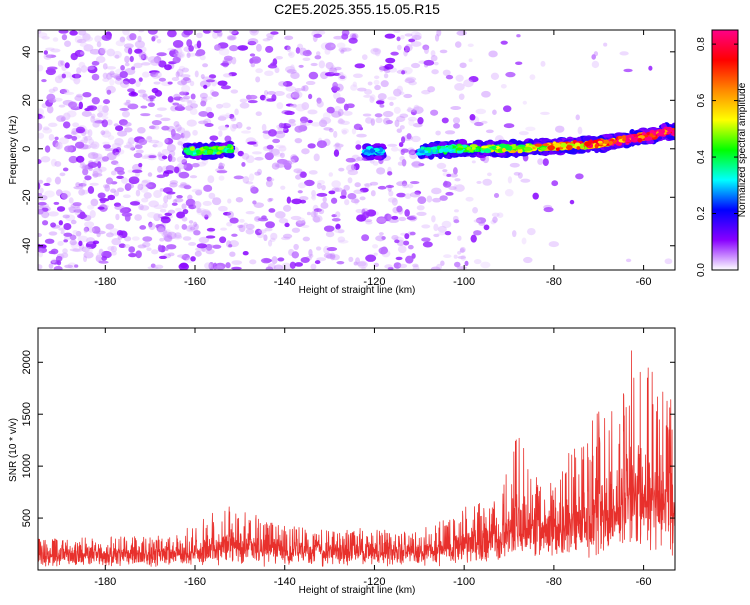 The width and height of the screenshot is (750, 605). Describe the element at coordinates (13, 450) in the screenshot. I see `snr-ylabel: SNR (10 * v/v)` at that location.